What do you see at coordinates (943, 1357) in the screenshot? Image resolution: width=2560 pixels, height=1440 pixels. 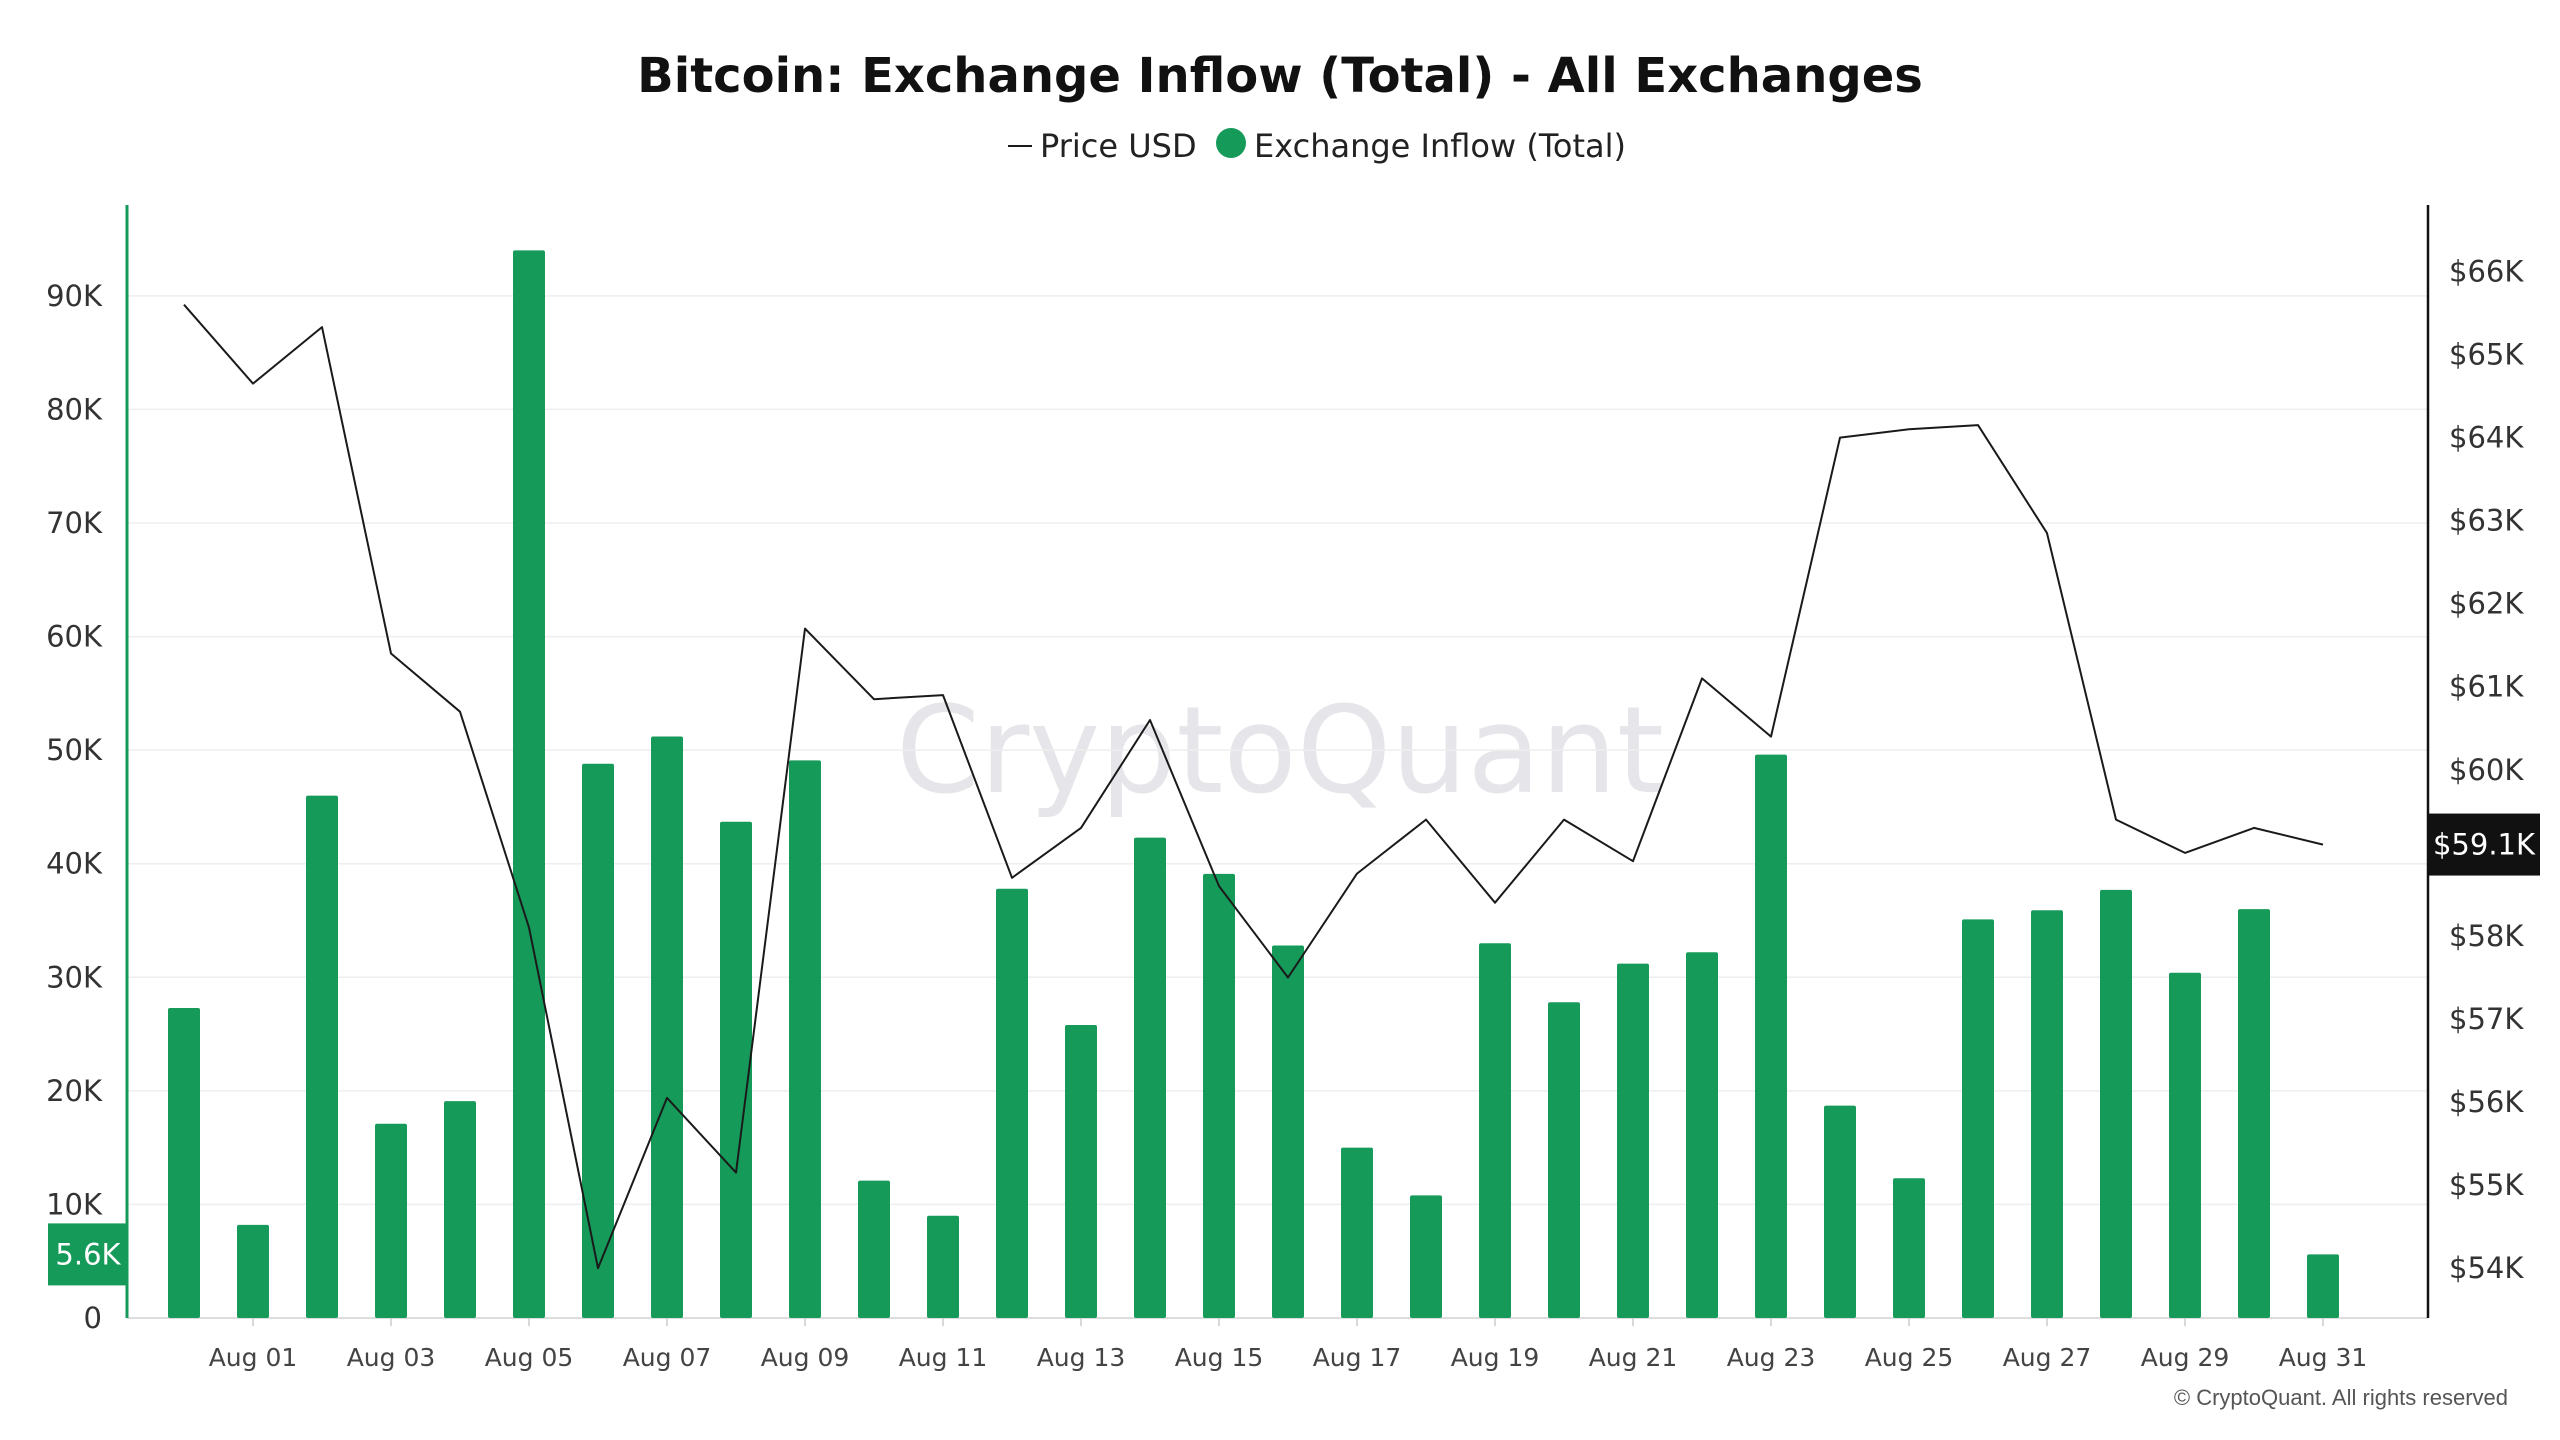 I see `x-tick-label: Aug 11` at bounding box center [943, 1357].